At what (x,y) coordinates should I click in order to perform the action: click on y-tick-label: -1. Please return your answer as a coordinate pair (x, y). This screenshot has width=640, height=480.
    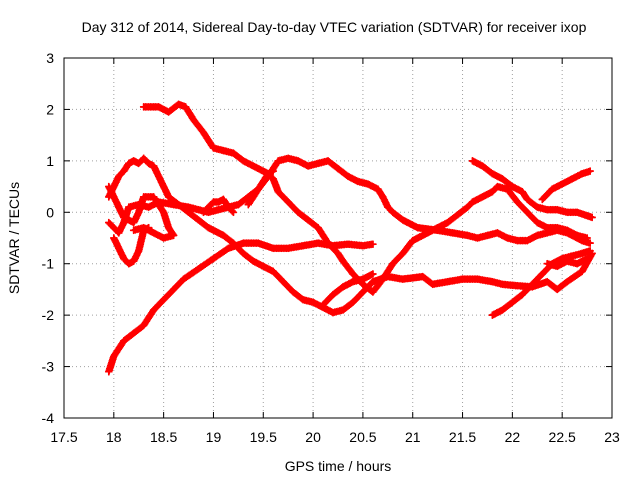
    Looking at the image, I should click on (48, 264).